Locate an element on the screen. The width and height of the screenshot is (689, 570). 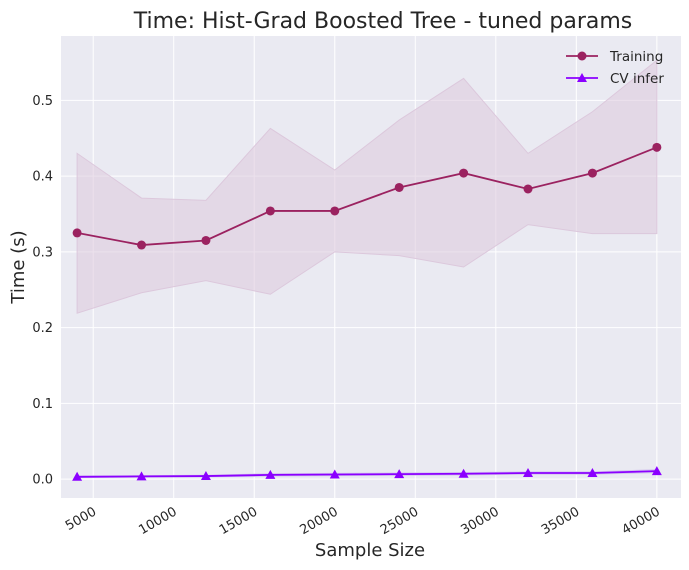
y-tick-label: 0.2 is located at coordinates (42, 328).